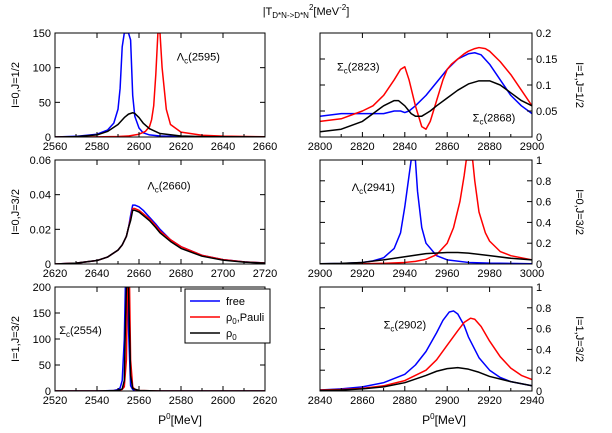 Image resolution: width=612 pixels, height=433 pixels. What do you see at coordinates (42, 314) in the screenshot?
I see `panel-4-ytick-label-3: 150` at bounding box center [42, 314].